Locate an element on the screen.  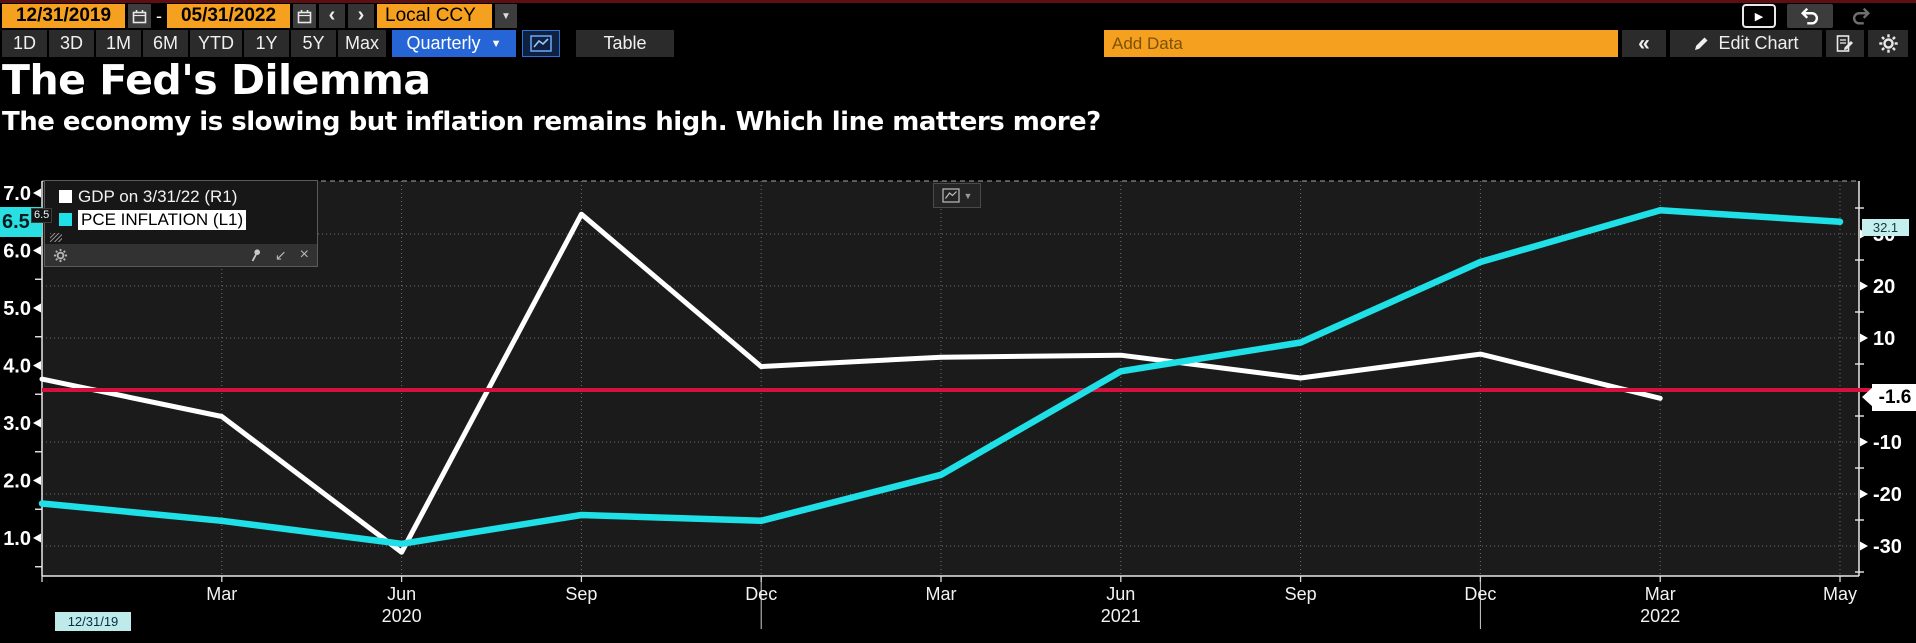
legend: GDP on 3/31/22 (R1) PCE INFLATION (L1) is located at coordinates (181, 223).